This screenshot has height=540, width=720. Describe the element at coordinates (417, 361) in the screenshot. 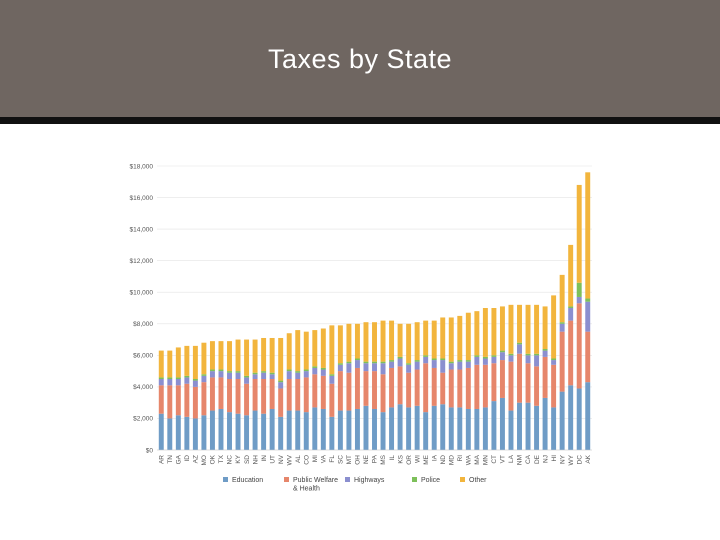

I see `bar-wi-police` at that location.